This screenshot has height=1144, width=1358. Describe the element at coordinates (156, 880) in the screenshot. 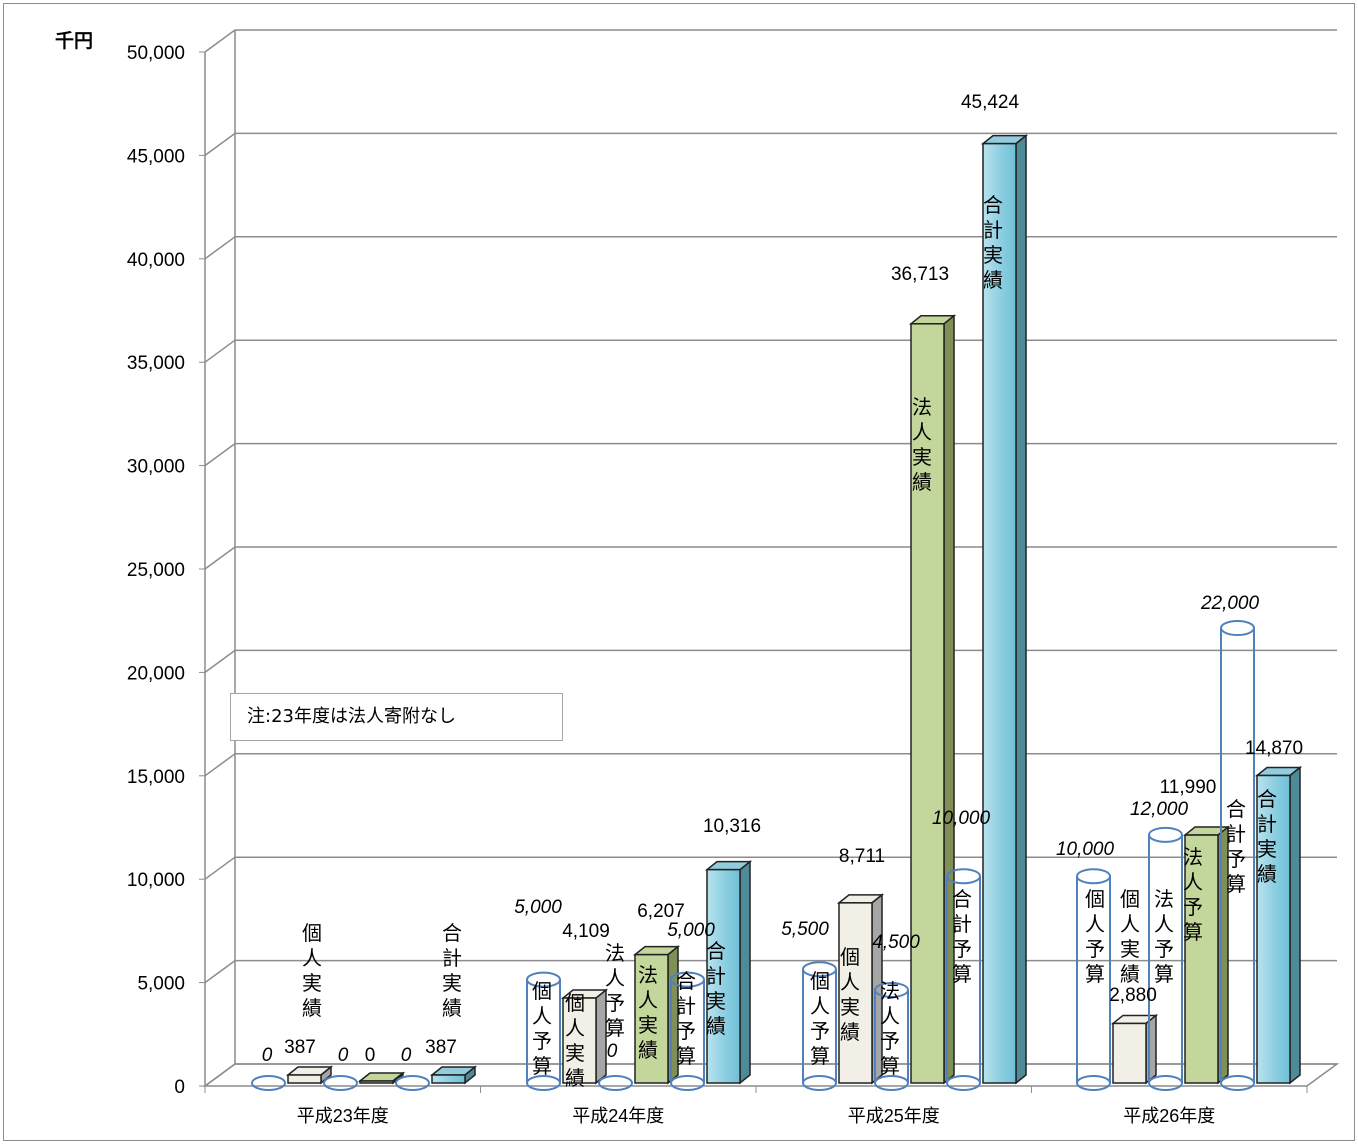

I see `y-tick-label: 10,000` at that location.